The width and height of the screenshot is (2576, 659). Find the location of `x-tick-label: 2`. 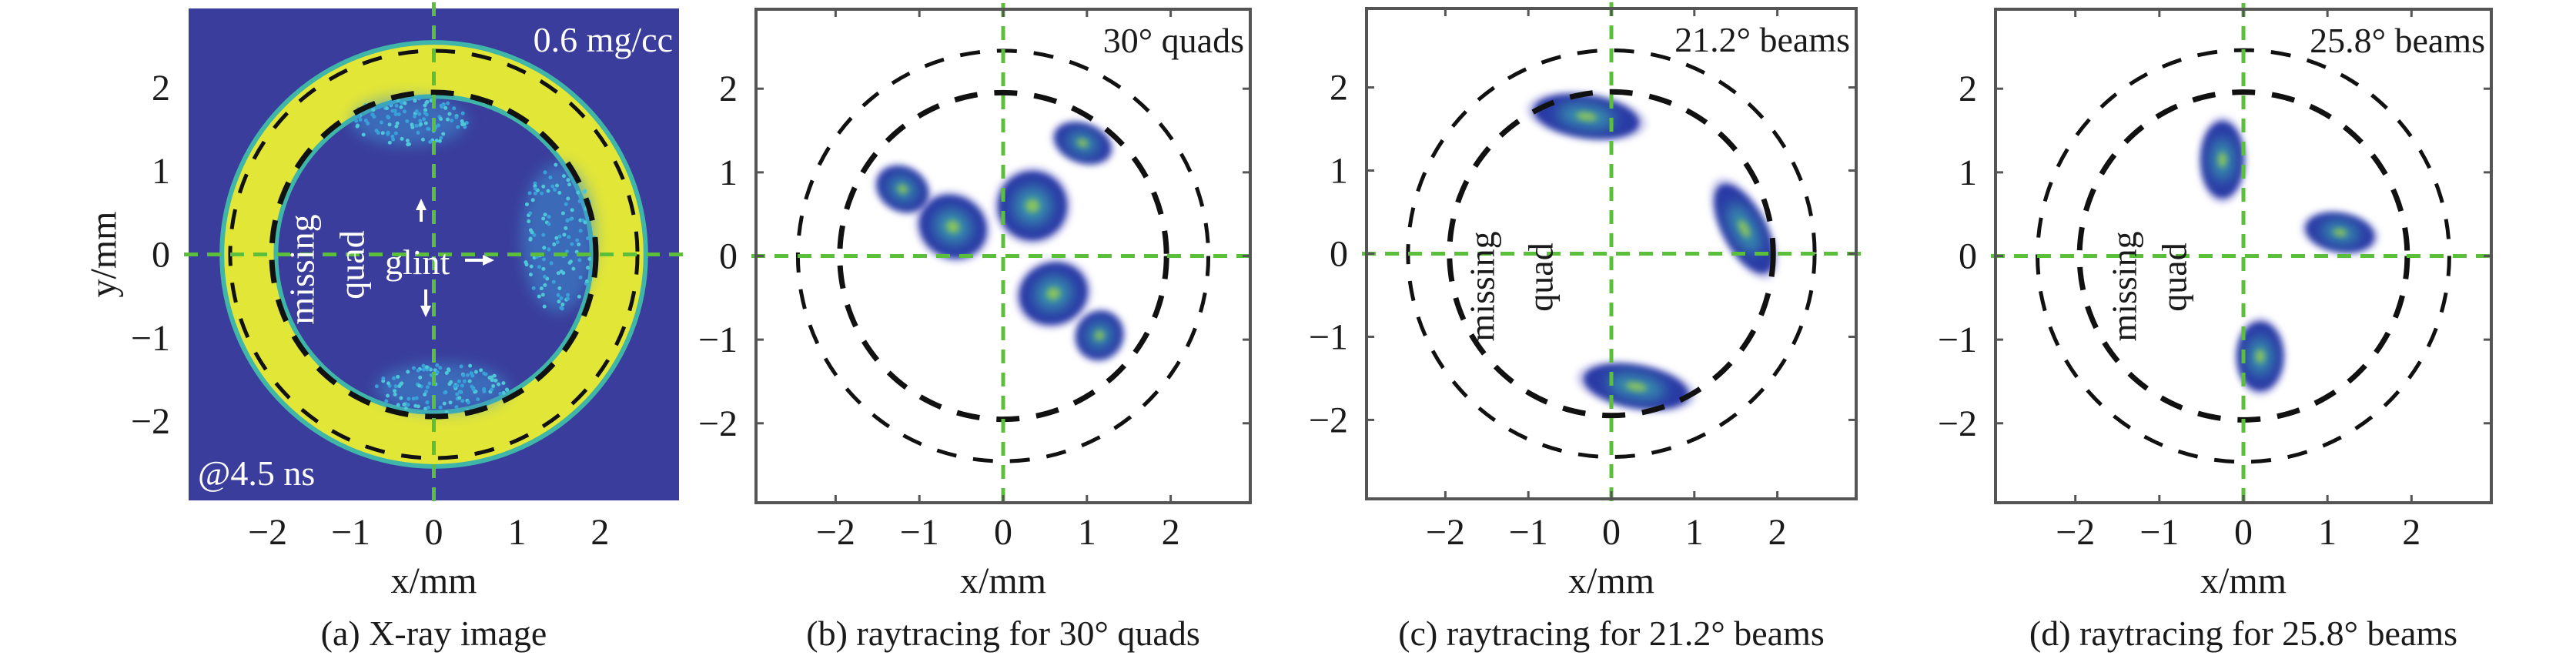

x-tick-label: 2 is located at coordinates (600, 532).